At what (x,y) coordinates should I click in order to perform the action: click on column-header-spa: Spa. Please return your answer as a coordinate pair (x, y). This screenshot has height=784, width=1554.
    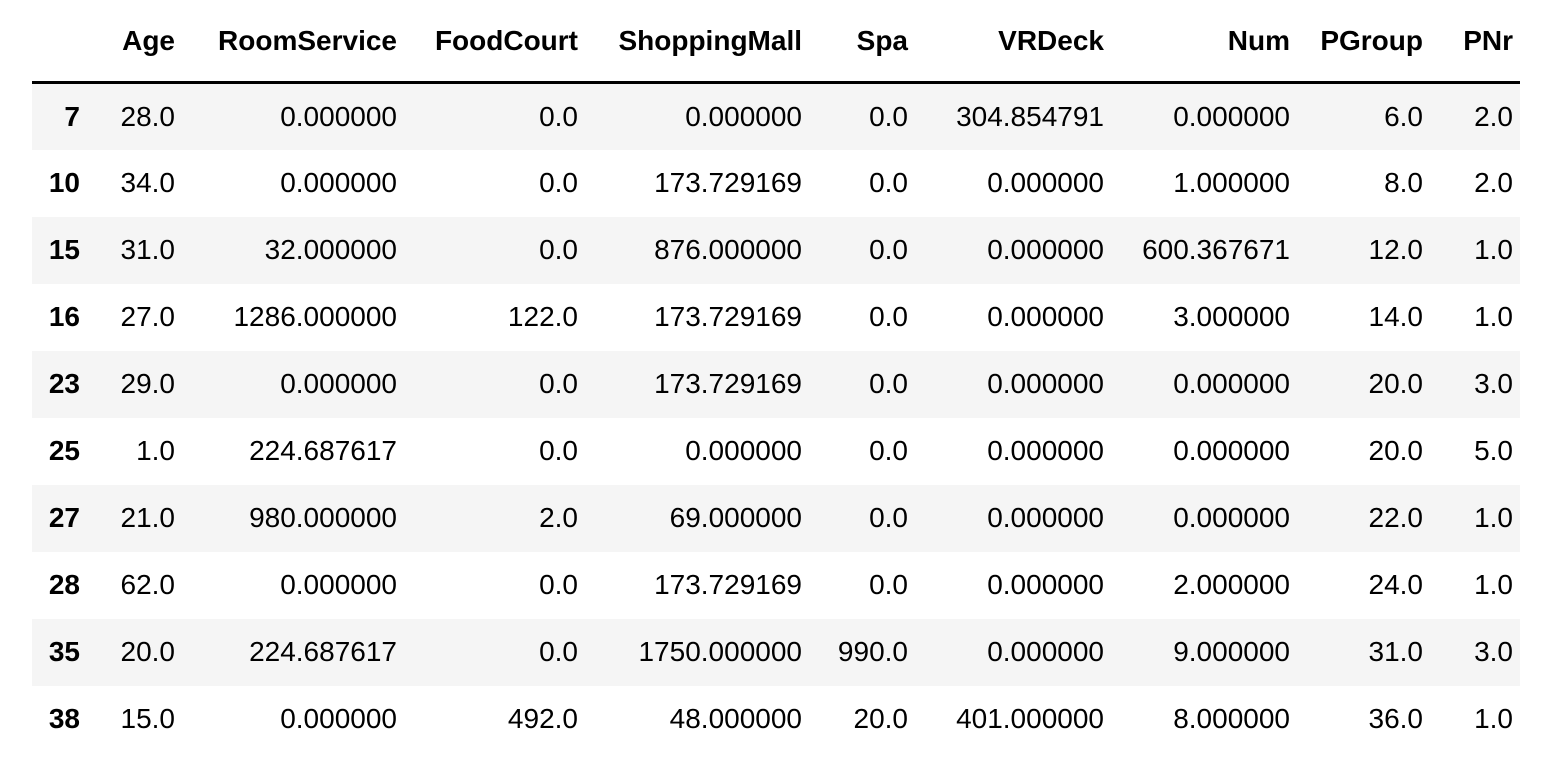
    Looking at the image, I should click on (862, 42).